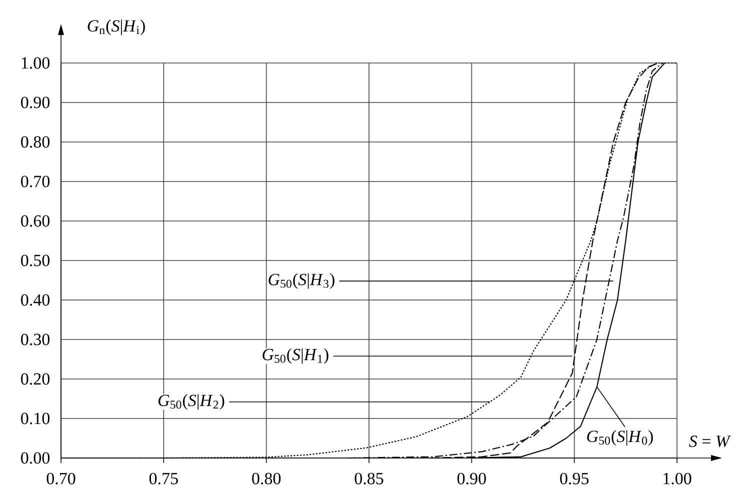 This screenshot has width=752, height=499. Describe the element at coordinates (295, 356) in the screenshot. I see `annotation: G$_{50}$(S|H$_{1}$)` at that location.